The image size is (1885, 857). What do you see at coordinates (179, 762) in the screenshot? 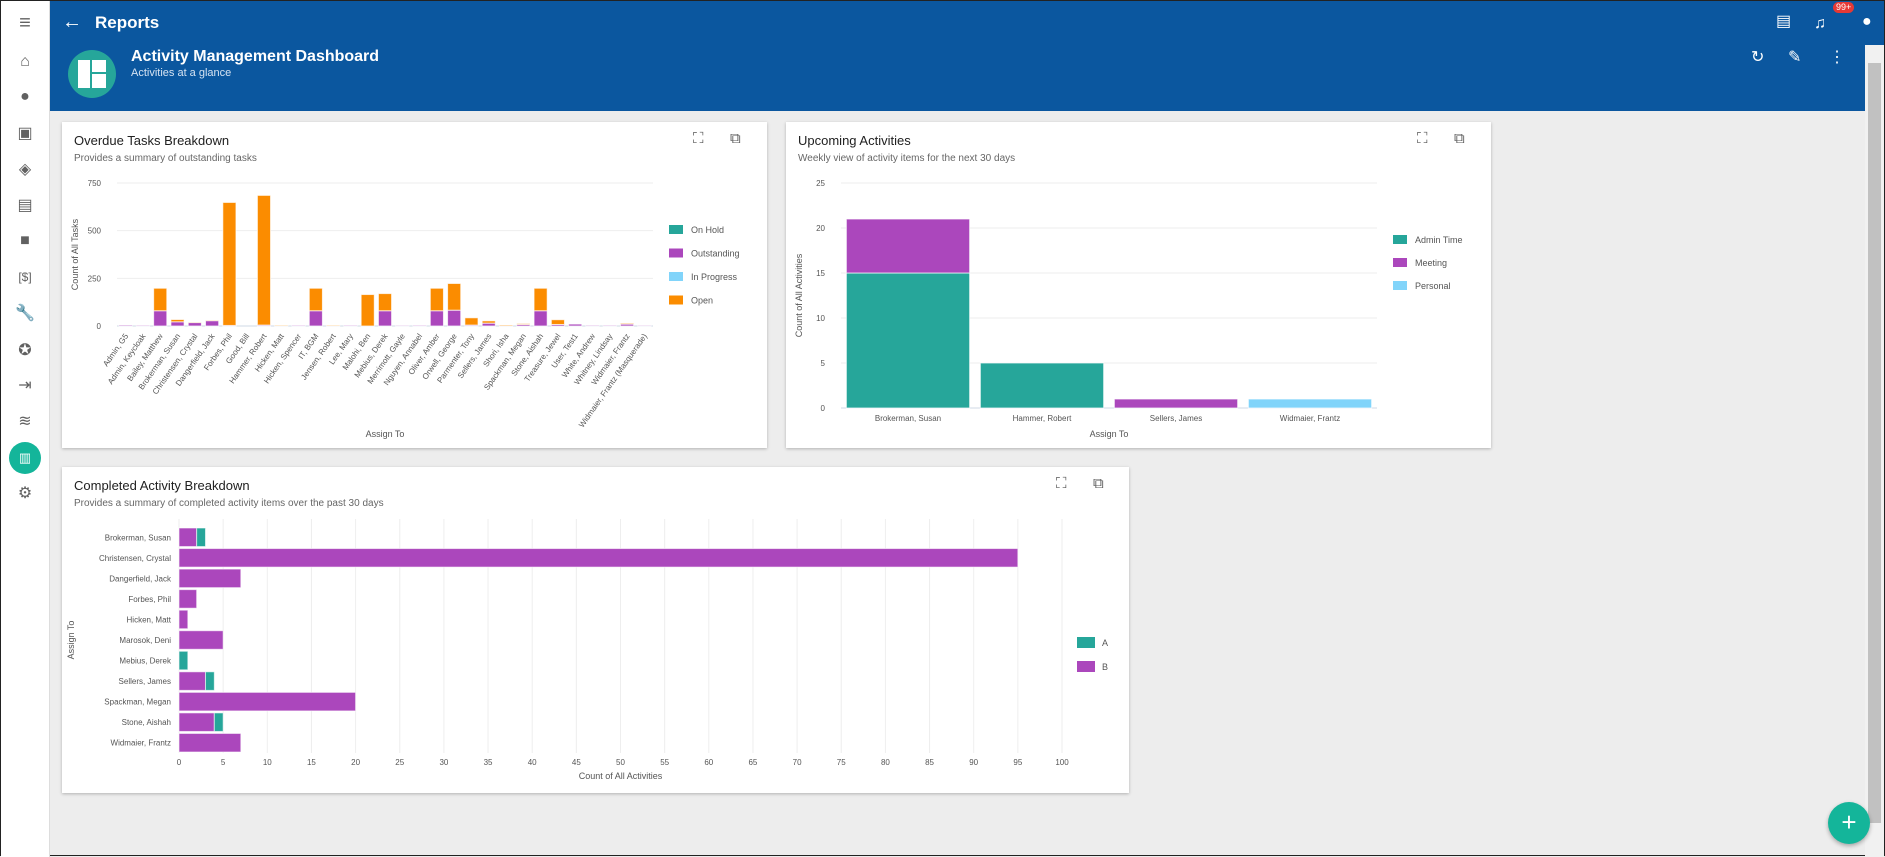
I see `x-tick-label: 0` at bounding box center [179, 762].